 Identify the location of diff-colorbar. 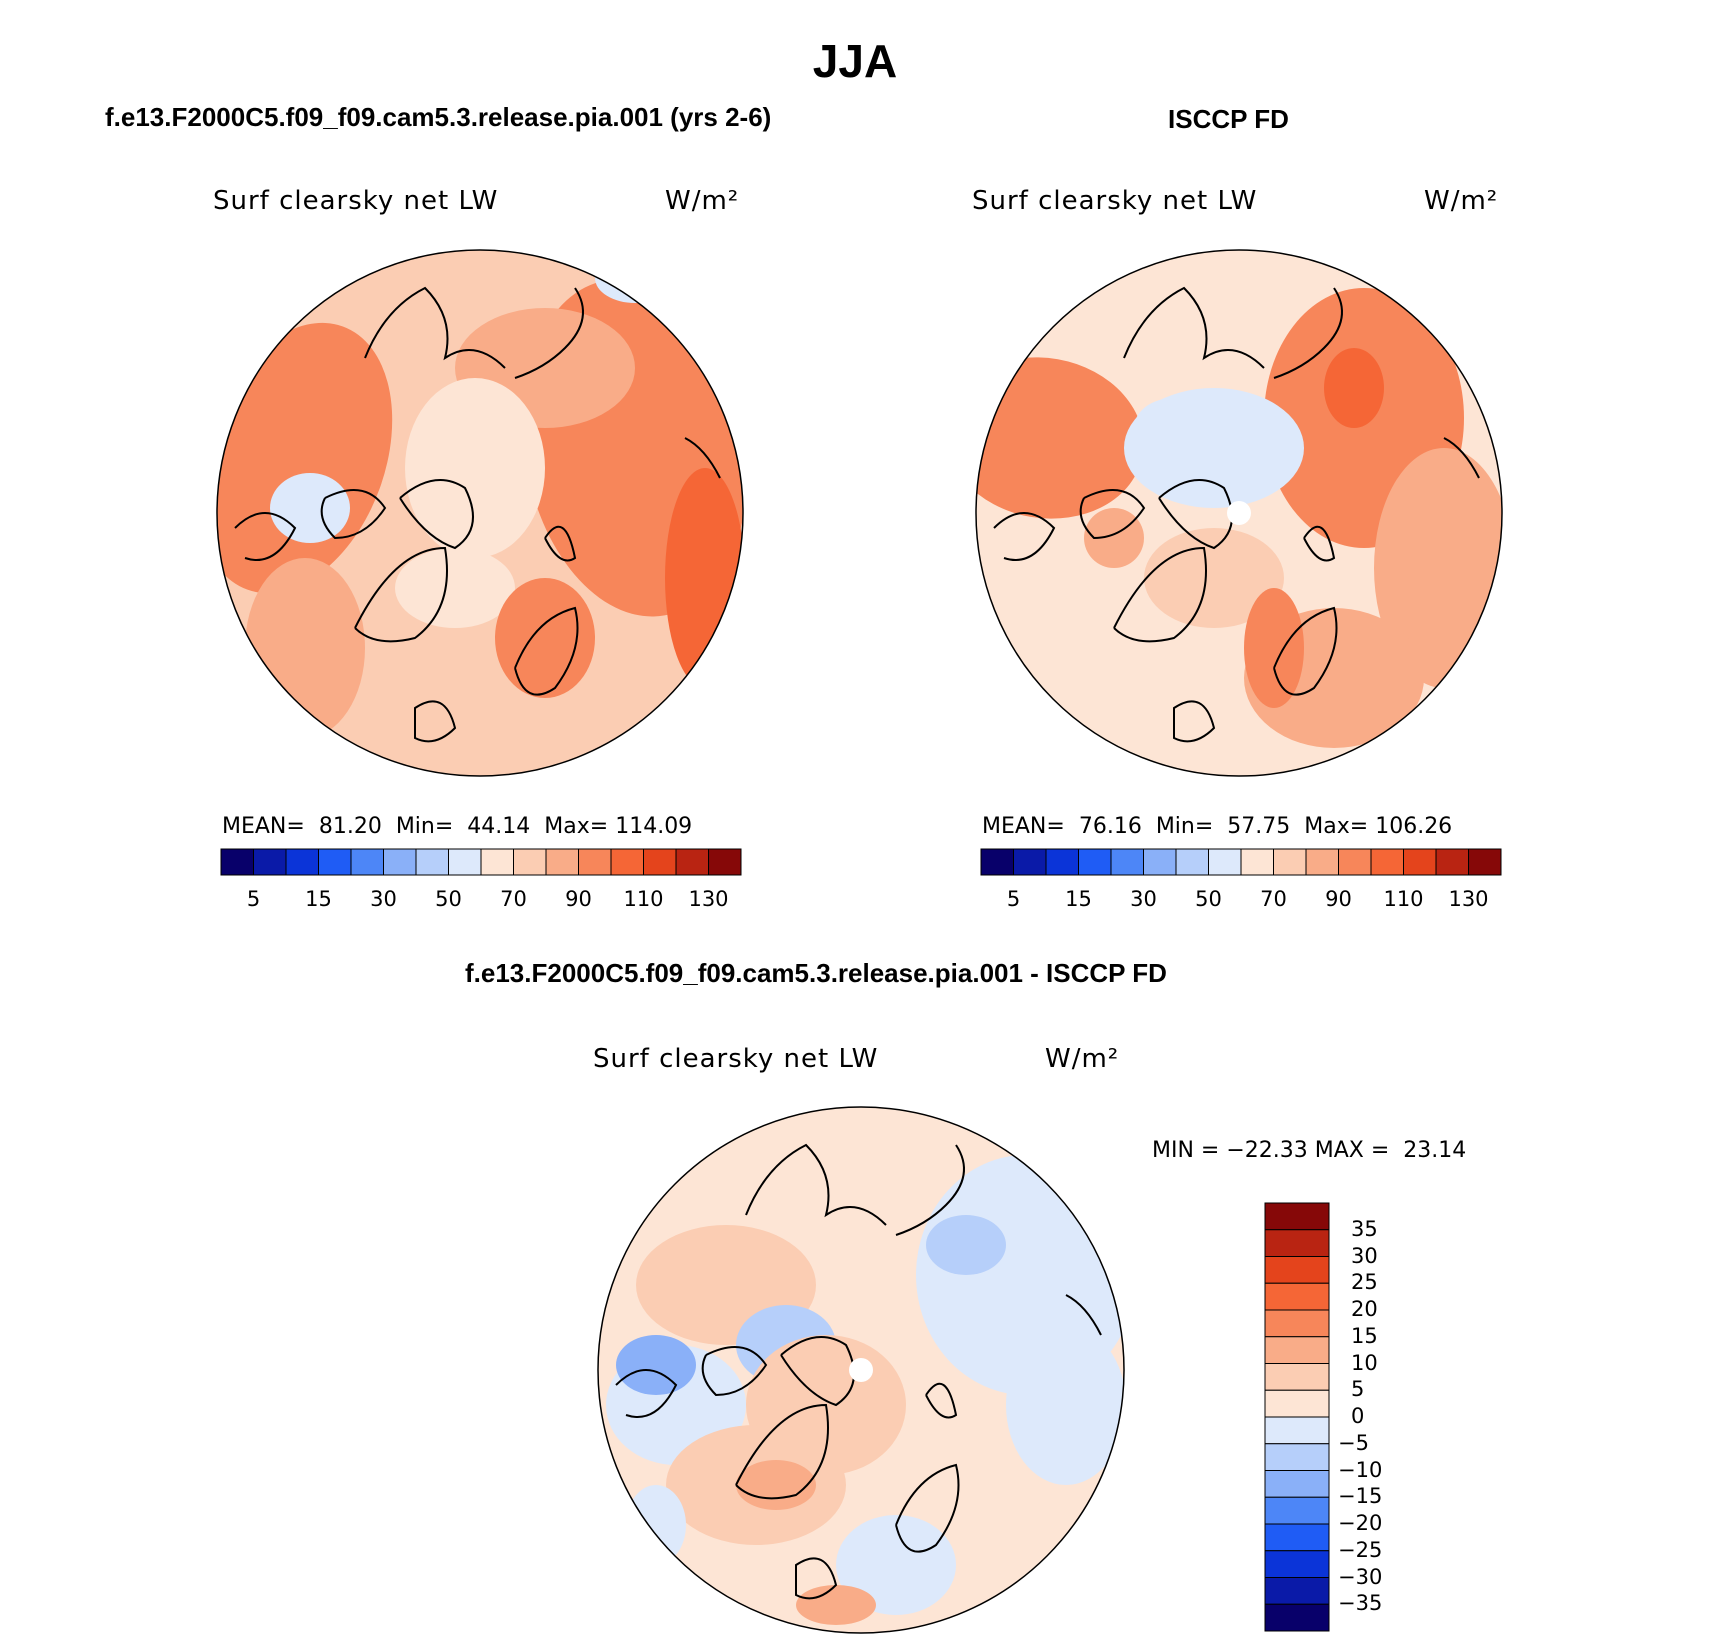
(1297, 1417).